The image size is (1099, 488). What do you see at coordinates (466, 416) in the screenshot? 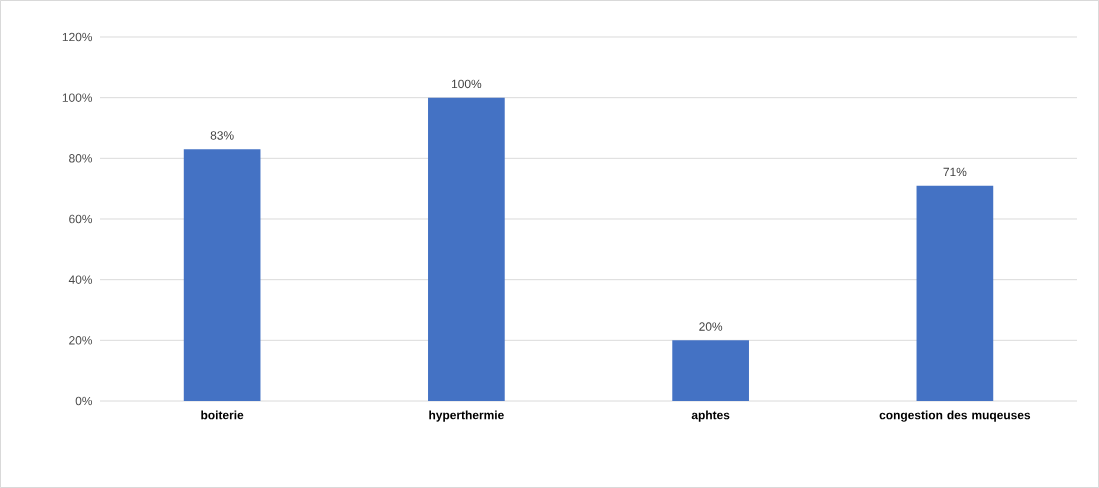
I see `x-tick-label: hyperthermie` at bounding box center [466, 416].